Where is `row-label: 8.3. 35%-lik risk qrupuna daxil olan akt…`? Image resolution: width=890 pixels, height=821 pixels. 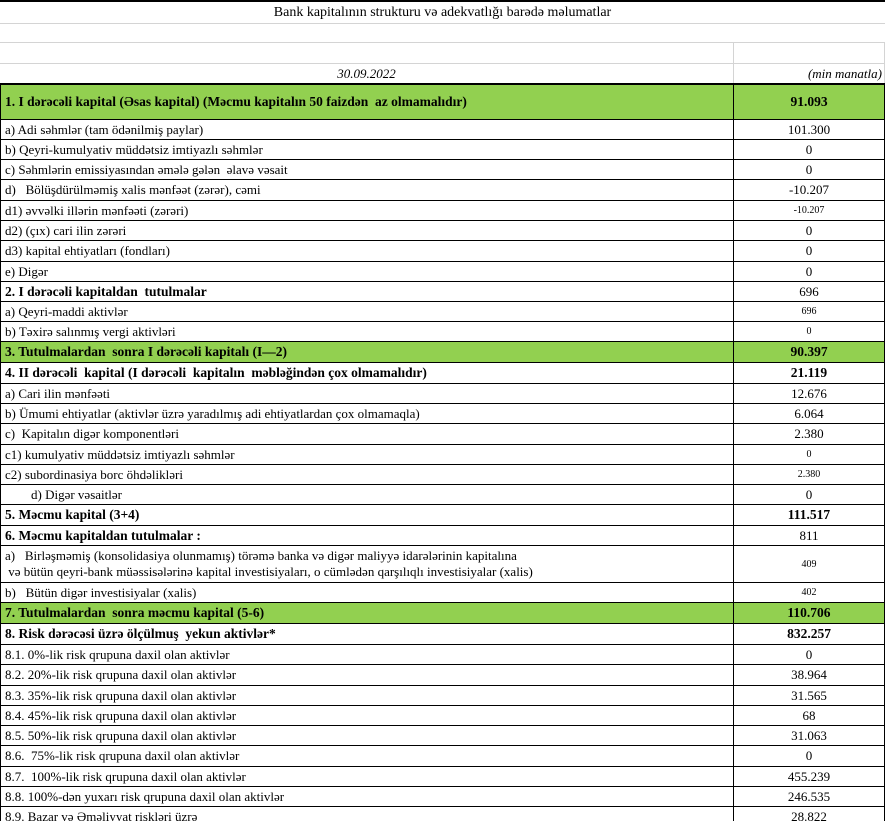
row-label: 8.3. 35%-lik risk qrupuna daxil olan akt… is located at coordinates (367, 695).